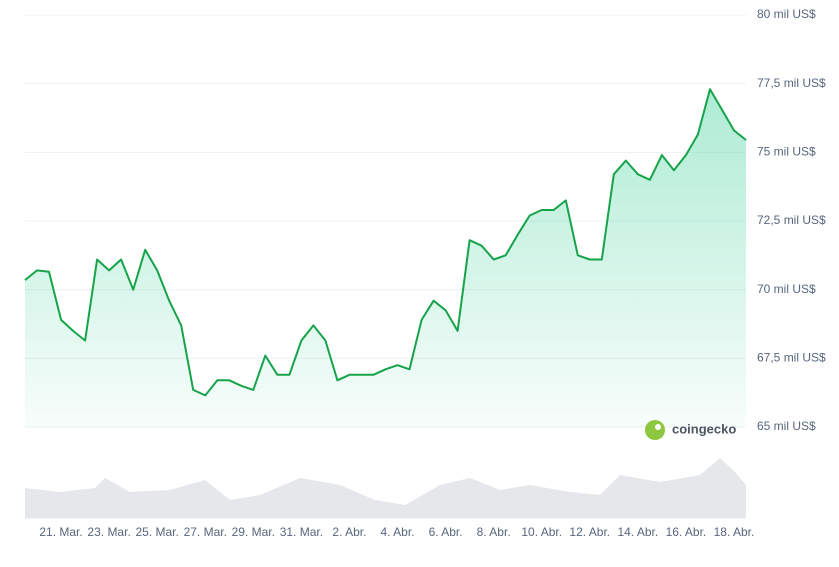 The width and height of the screenshot is (839, 567). Describe the element at coordinates (786, 289) in the screenshot. I see `y-tick-label: 70 mil US$` at that location.